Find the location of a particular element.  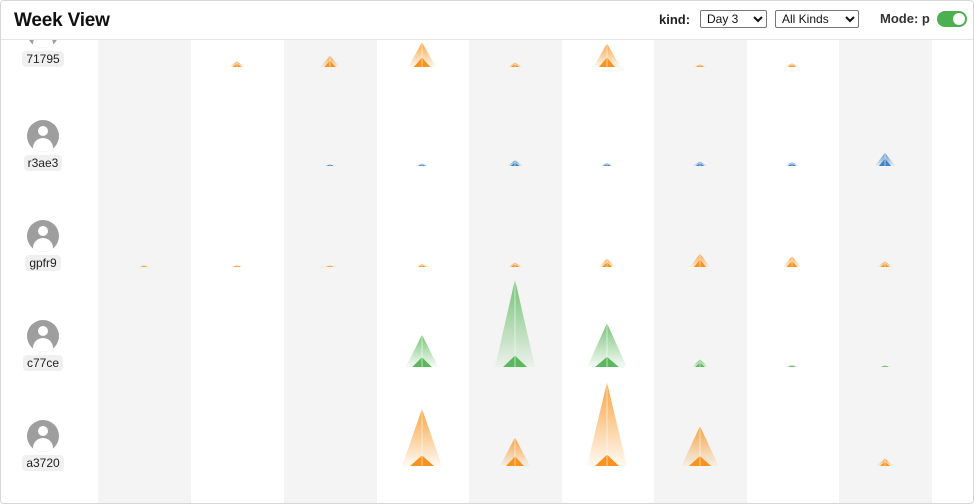

user-row-header: a3720 is located at coordinates (43, 446).